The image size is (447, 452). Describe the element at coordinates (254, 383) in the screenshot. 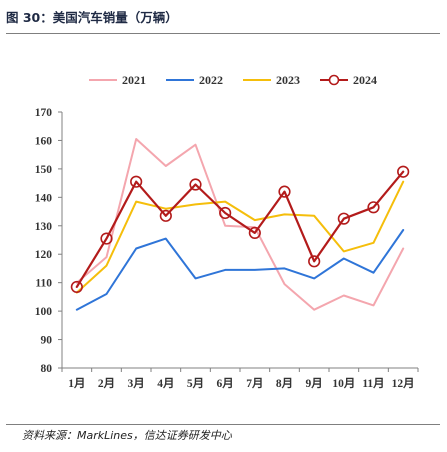

I see `x-tick-label: 7月` at that location.